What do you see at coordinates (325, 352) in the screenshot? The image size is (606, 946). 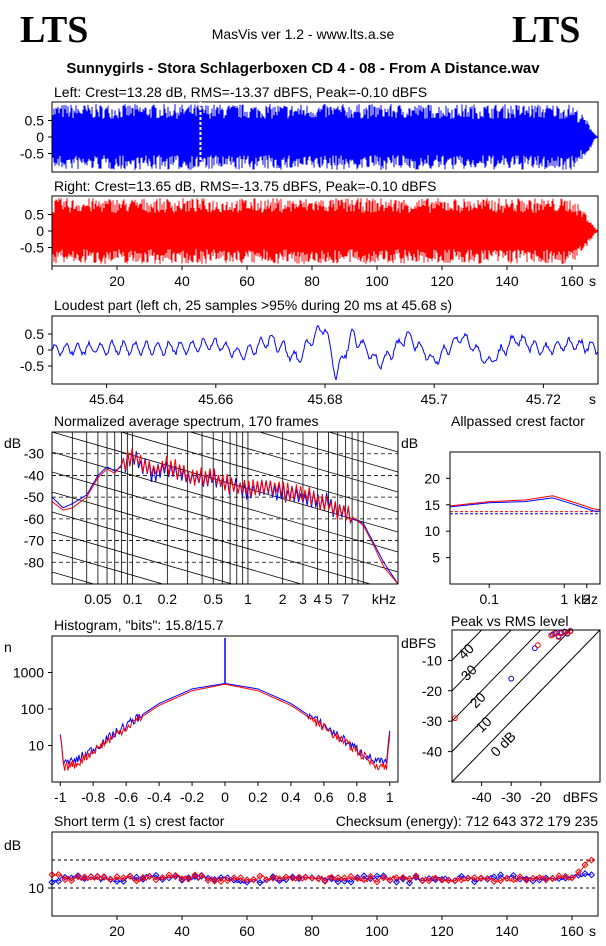 I see `loudest-signal` at bounding box center [325, 352].